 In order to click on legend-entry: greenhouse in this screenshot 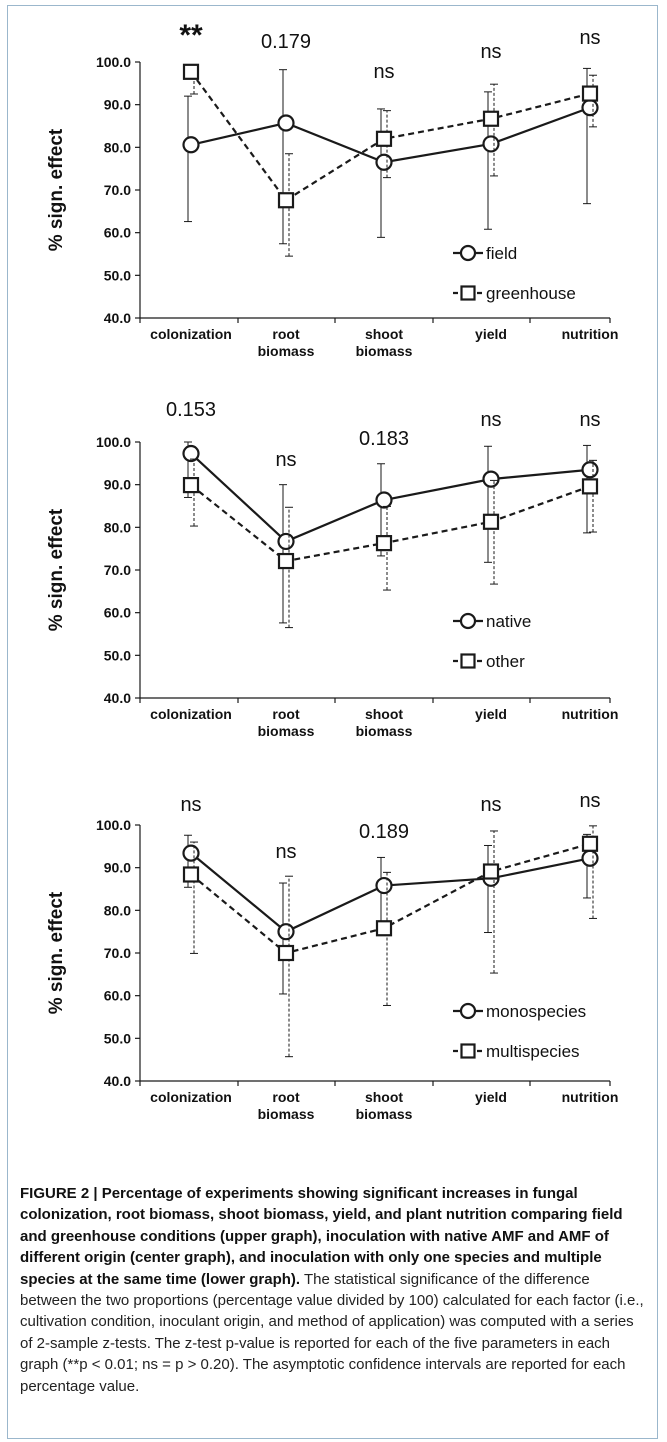, I will do `click(514, 293)`.